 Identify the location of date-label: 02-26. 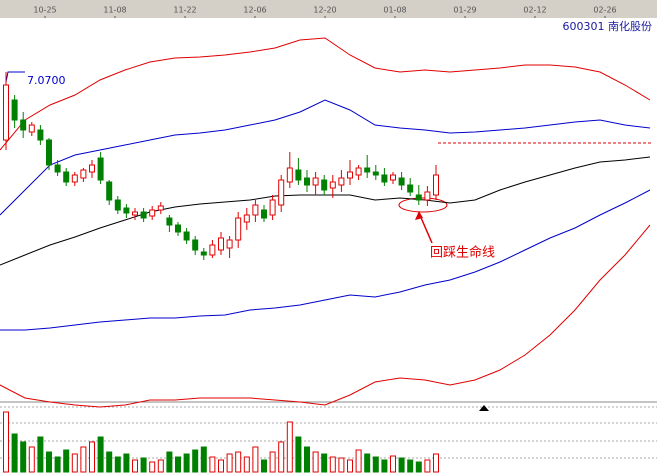
(604, 10).